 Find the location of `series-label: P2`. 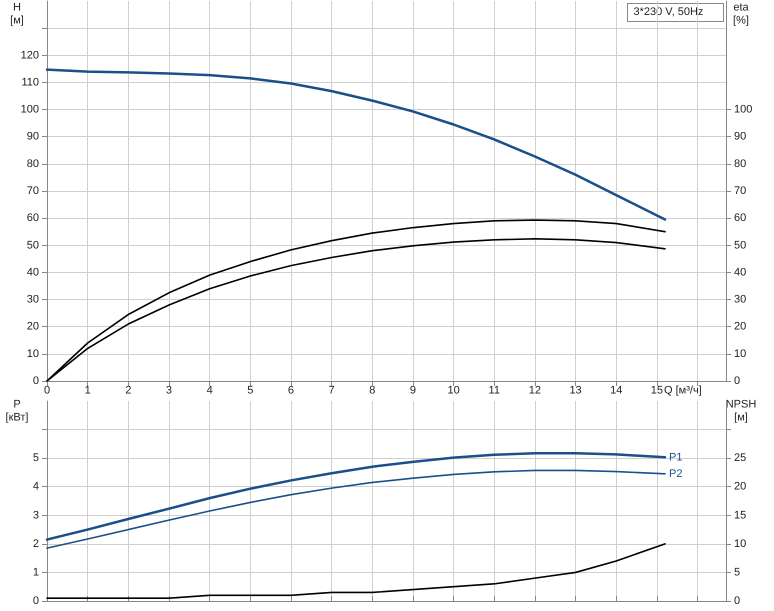

series-label: P2 is located at coordinates (675, 474).